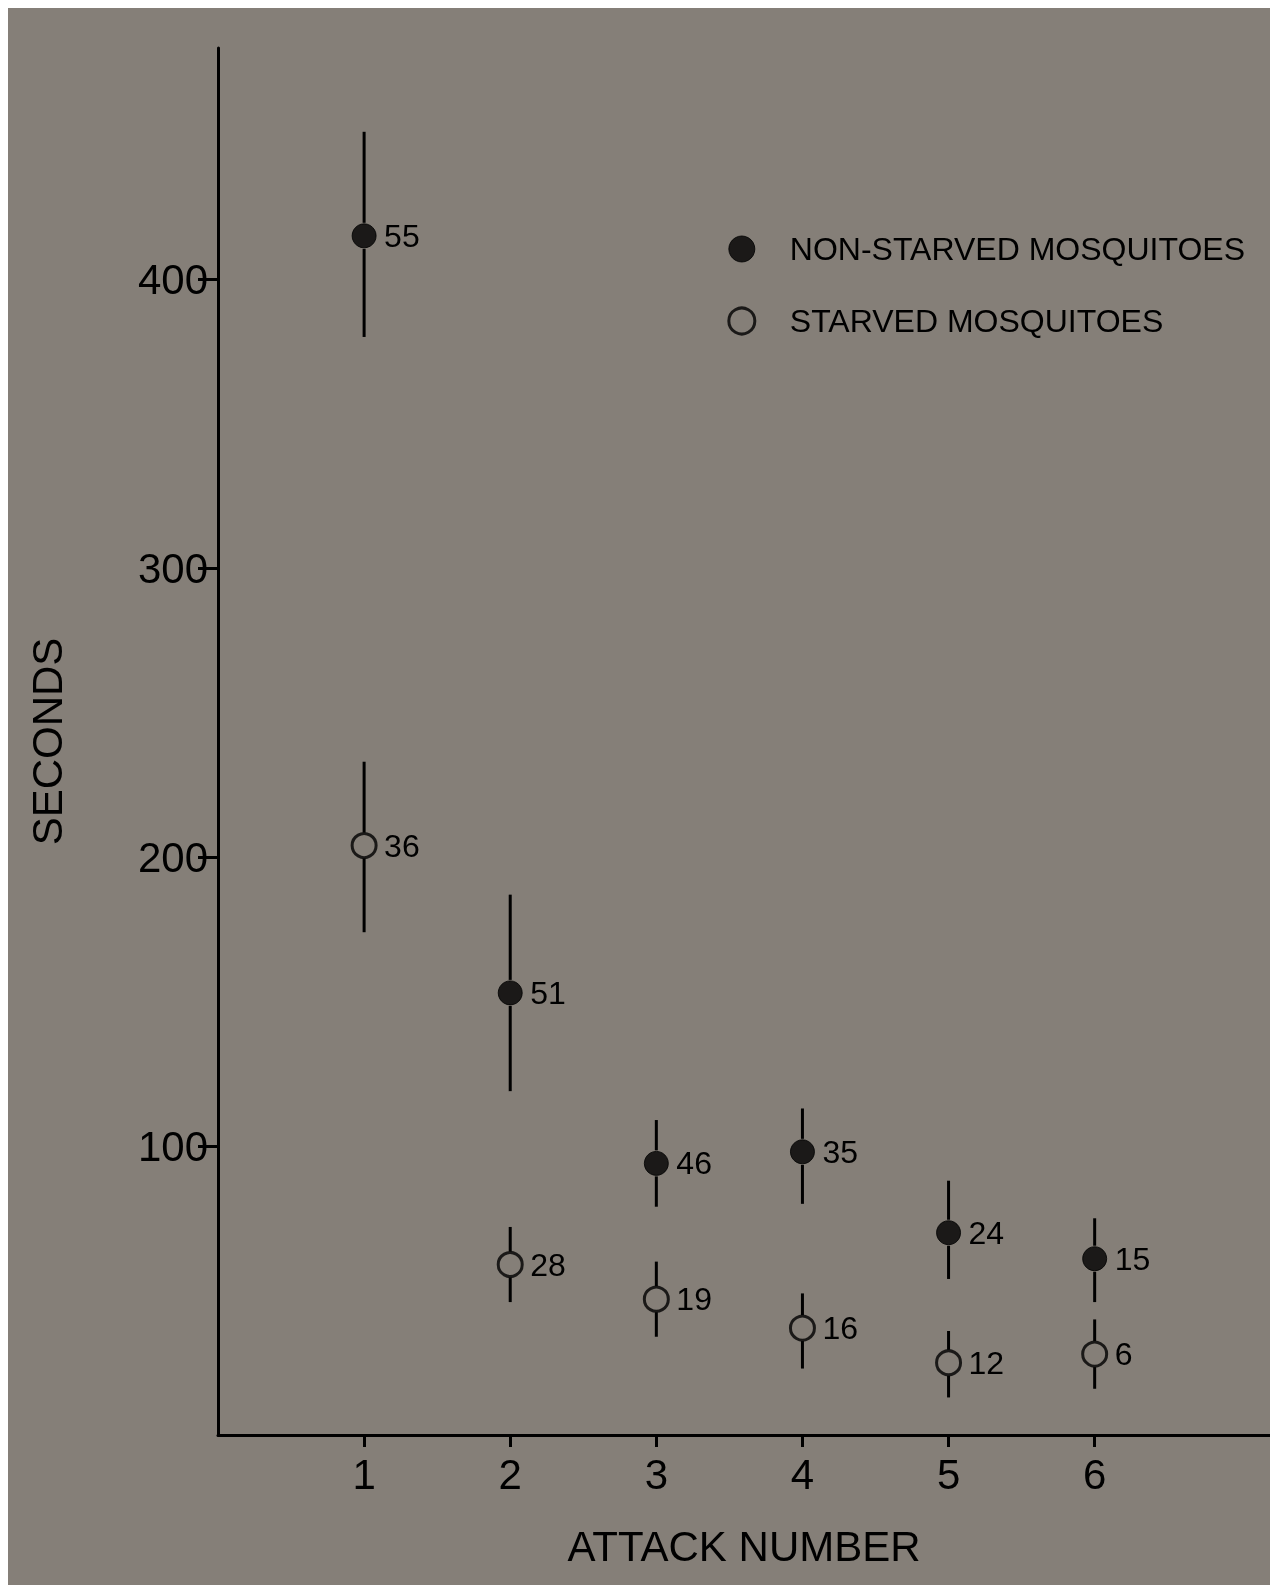  Describe the element at coordinates (744, 1546) in the screenshot. I see `x-axis-title: ATTACK NUMBER` at that location.